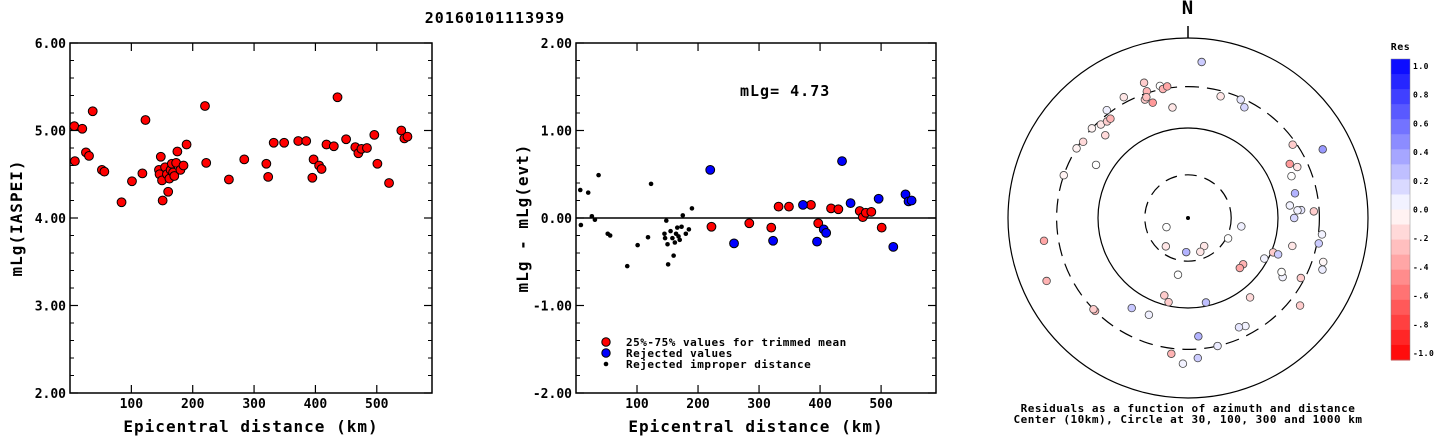  I want to click on y-tick-label: 3.00, so click(50, 307).